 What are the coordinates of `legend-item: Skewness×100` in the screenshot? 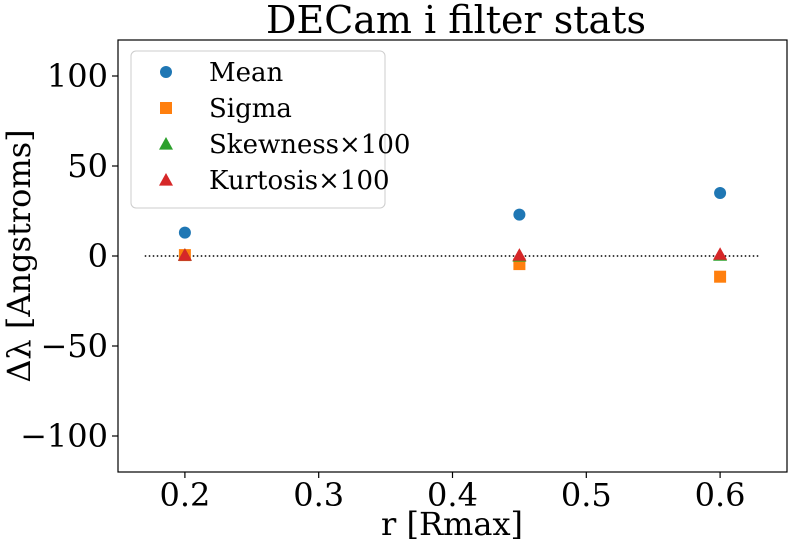 It's located at (284, 145).